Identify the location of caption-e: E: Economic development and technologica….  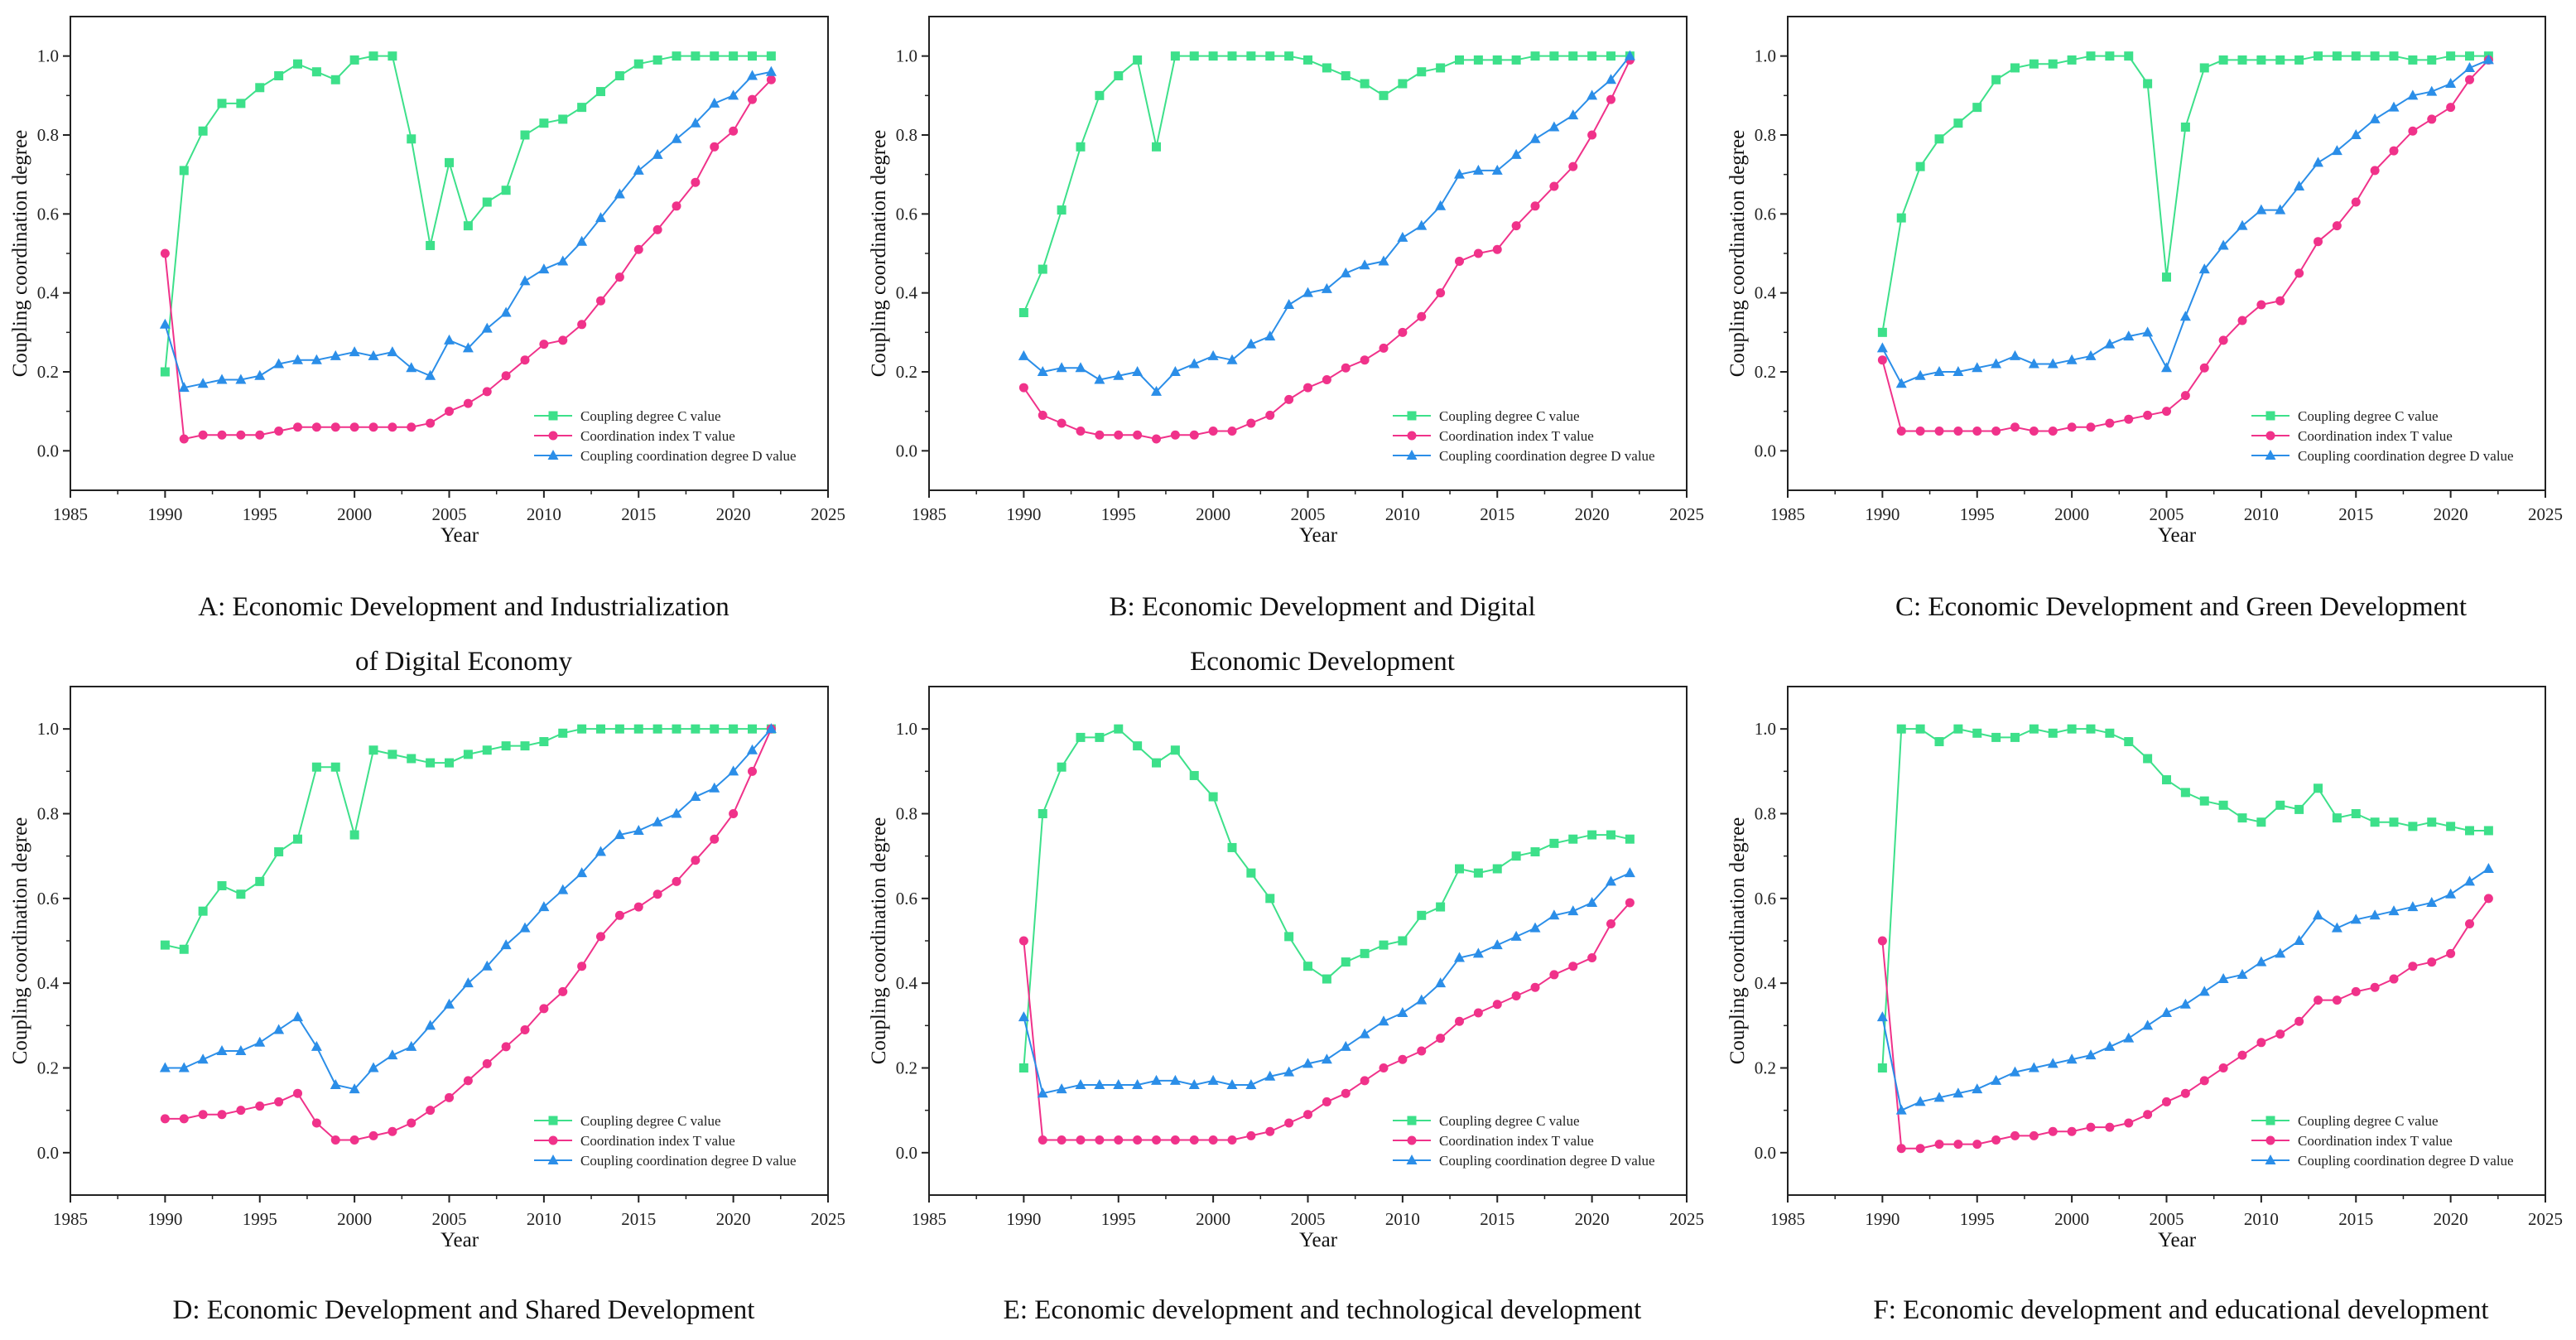
(1322, 1310).